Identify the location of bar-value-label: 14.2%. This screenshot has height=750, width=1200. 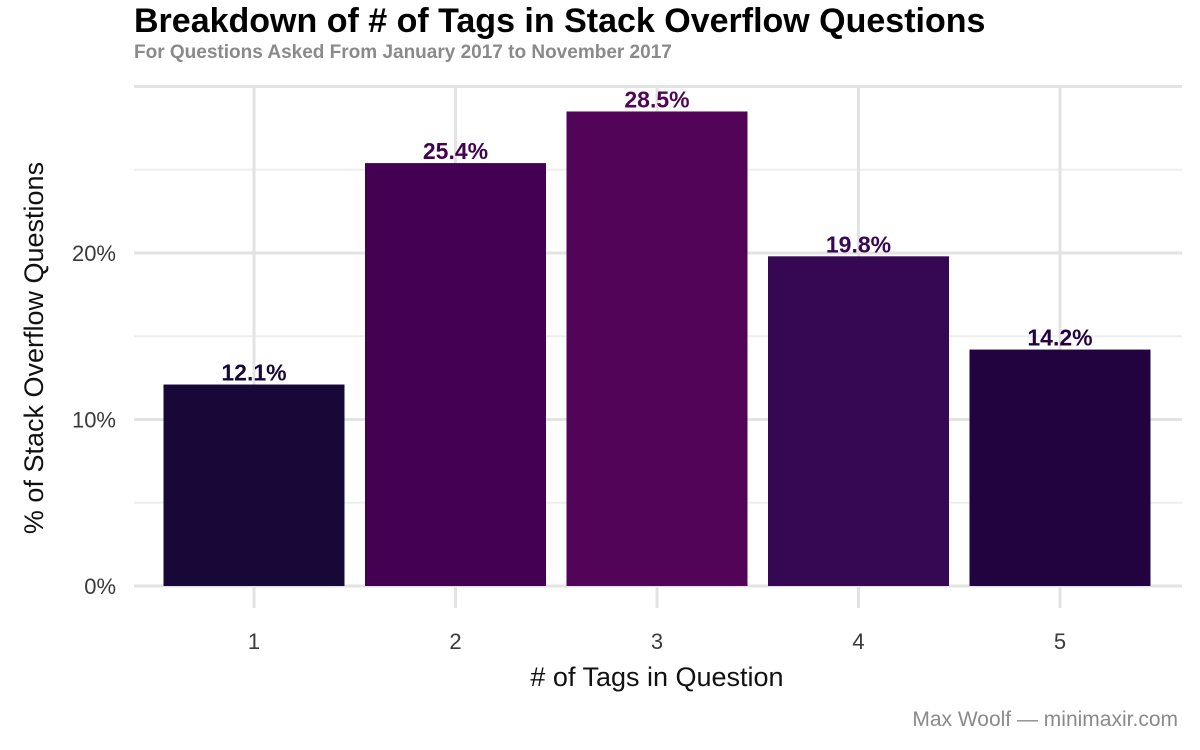
(1059, 338).